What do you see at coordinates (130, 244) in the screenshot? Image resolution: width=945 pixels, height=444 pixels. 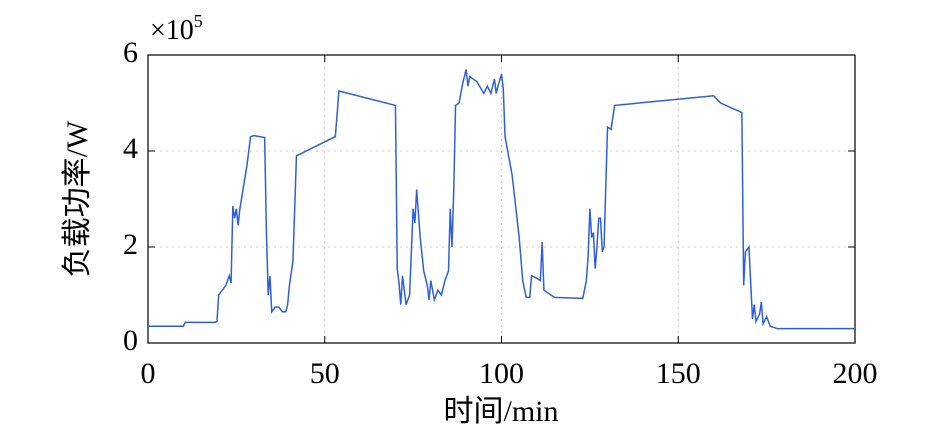 I see `y-tick-label: 2` at bounding box center [130, 244].